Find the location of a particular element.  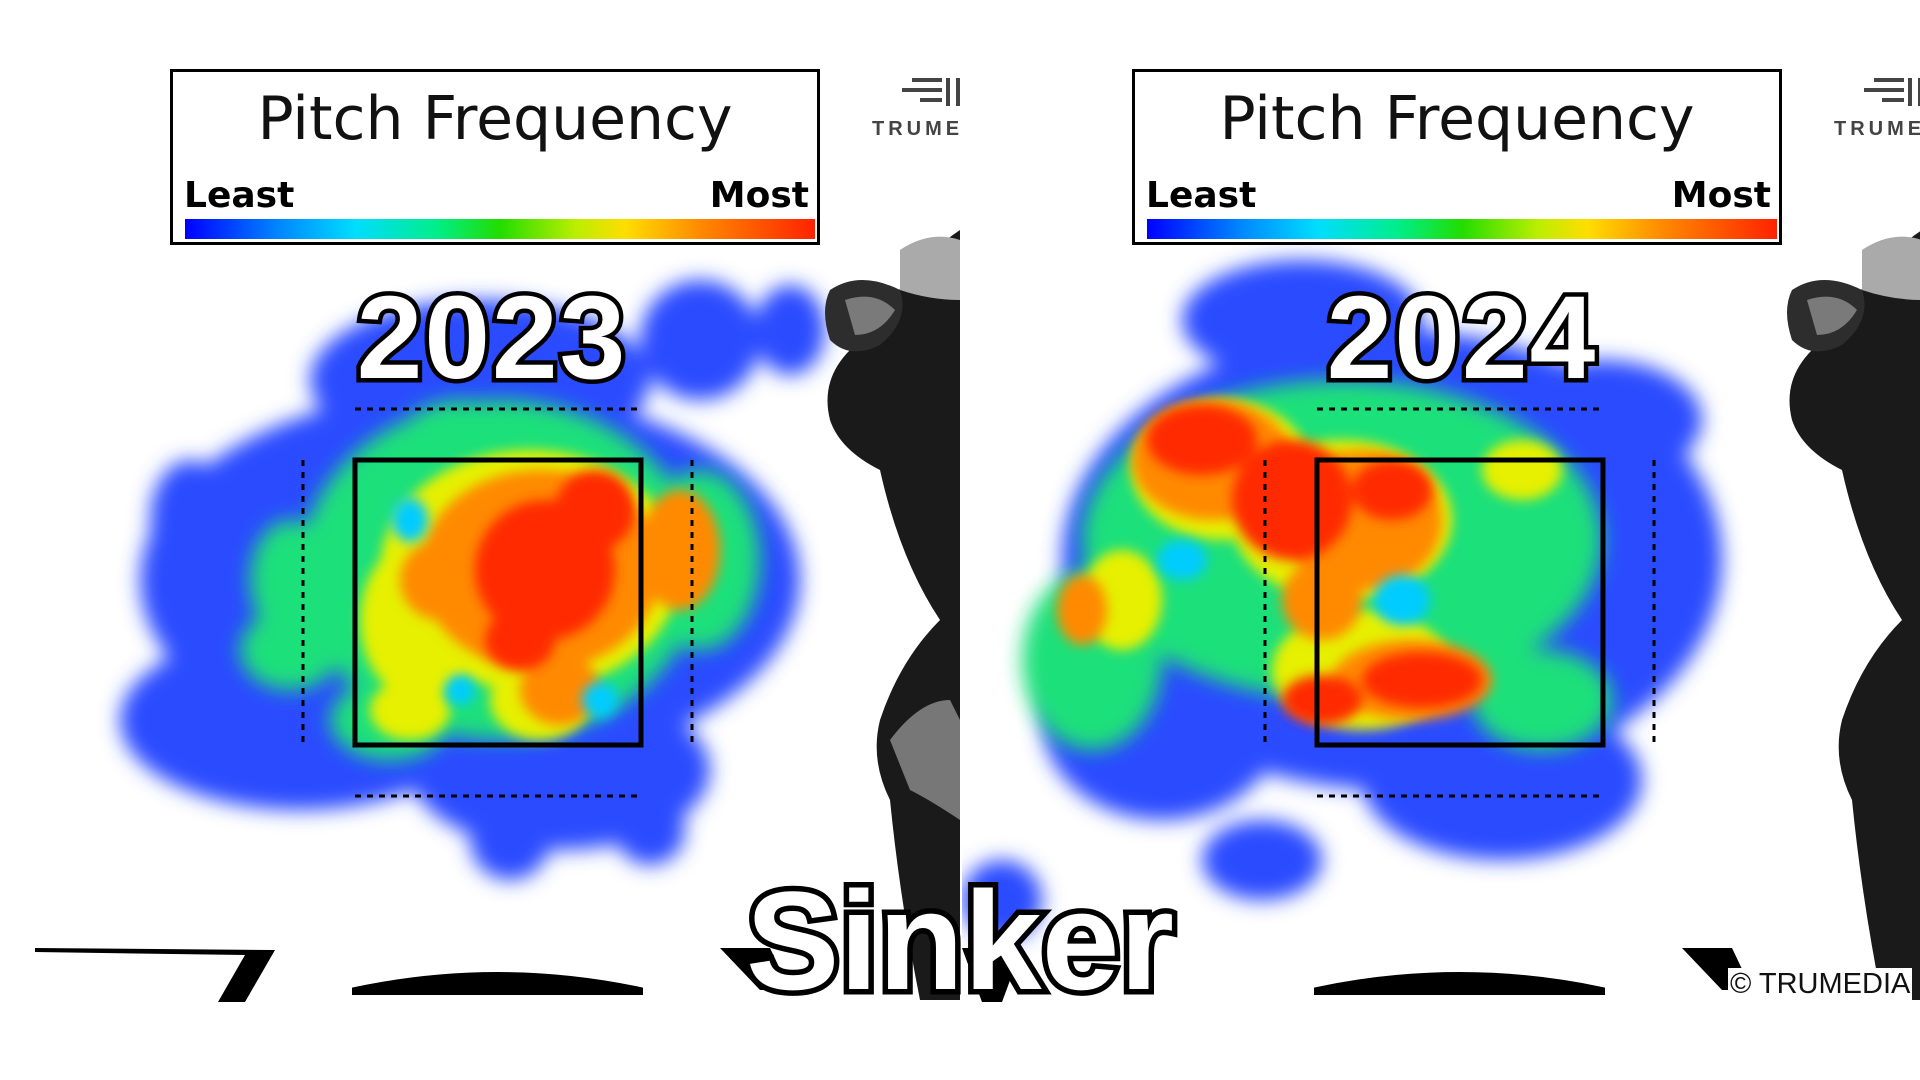

copyright-text: © TRUMEDIA is located at coordinates (1820, 984).